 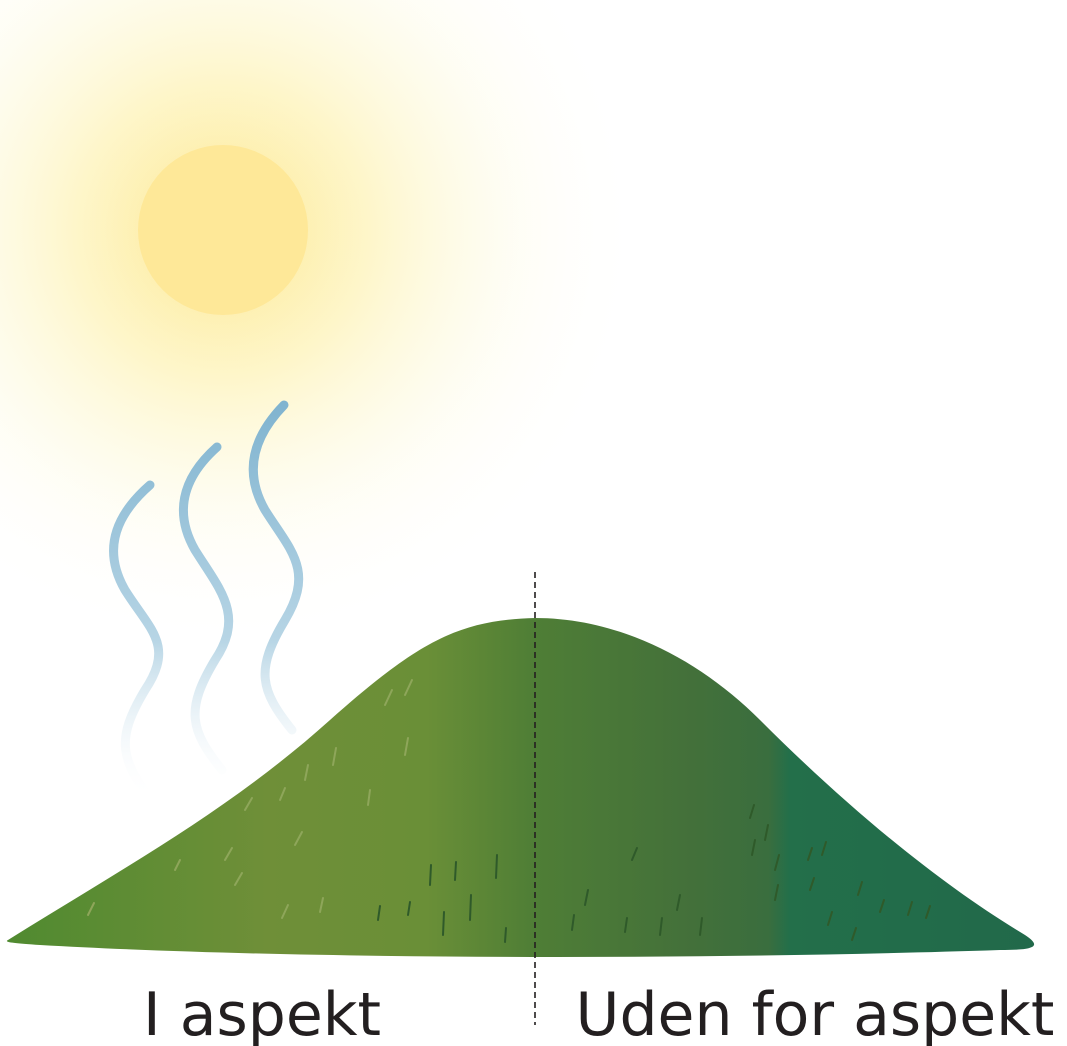 I want to click on sun, so click(x=223, y=230).